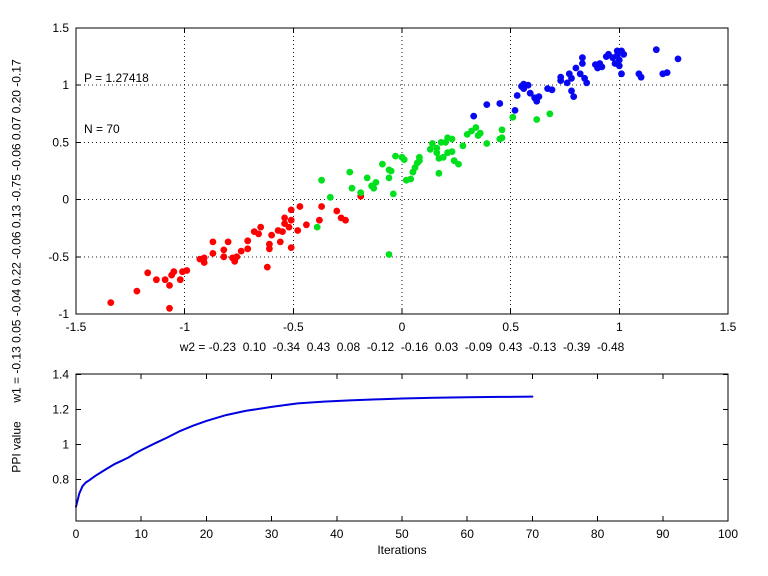 This screenshot has height=576, width=768. What do you see at coordinates (533, 534) in the screenshot?
I see `x-tick-label: 70` at bounding box center [533, 534].